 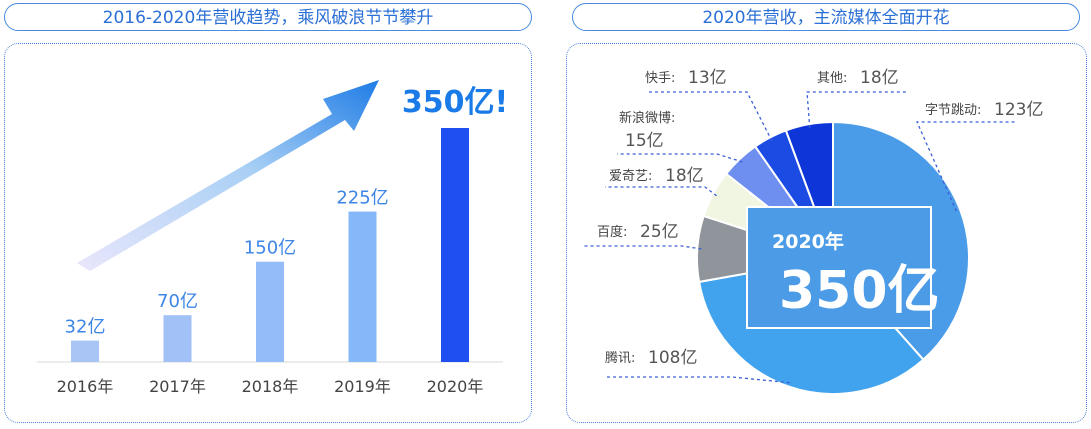 I want to click on x-tick-label: 2018年, so click(x=270, y=386).